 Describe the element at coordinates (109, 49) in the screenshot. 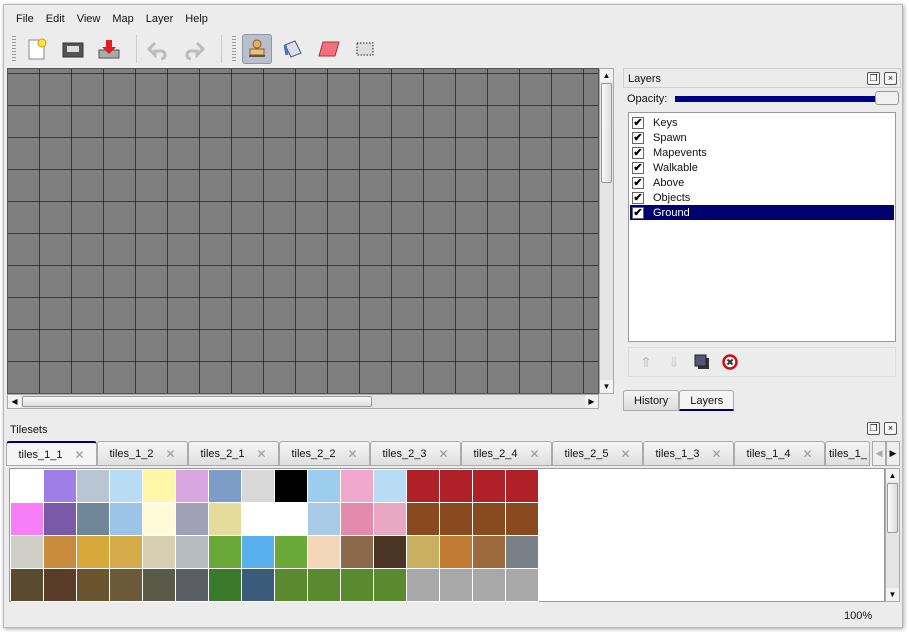

I see `save-button` at that location.